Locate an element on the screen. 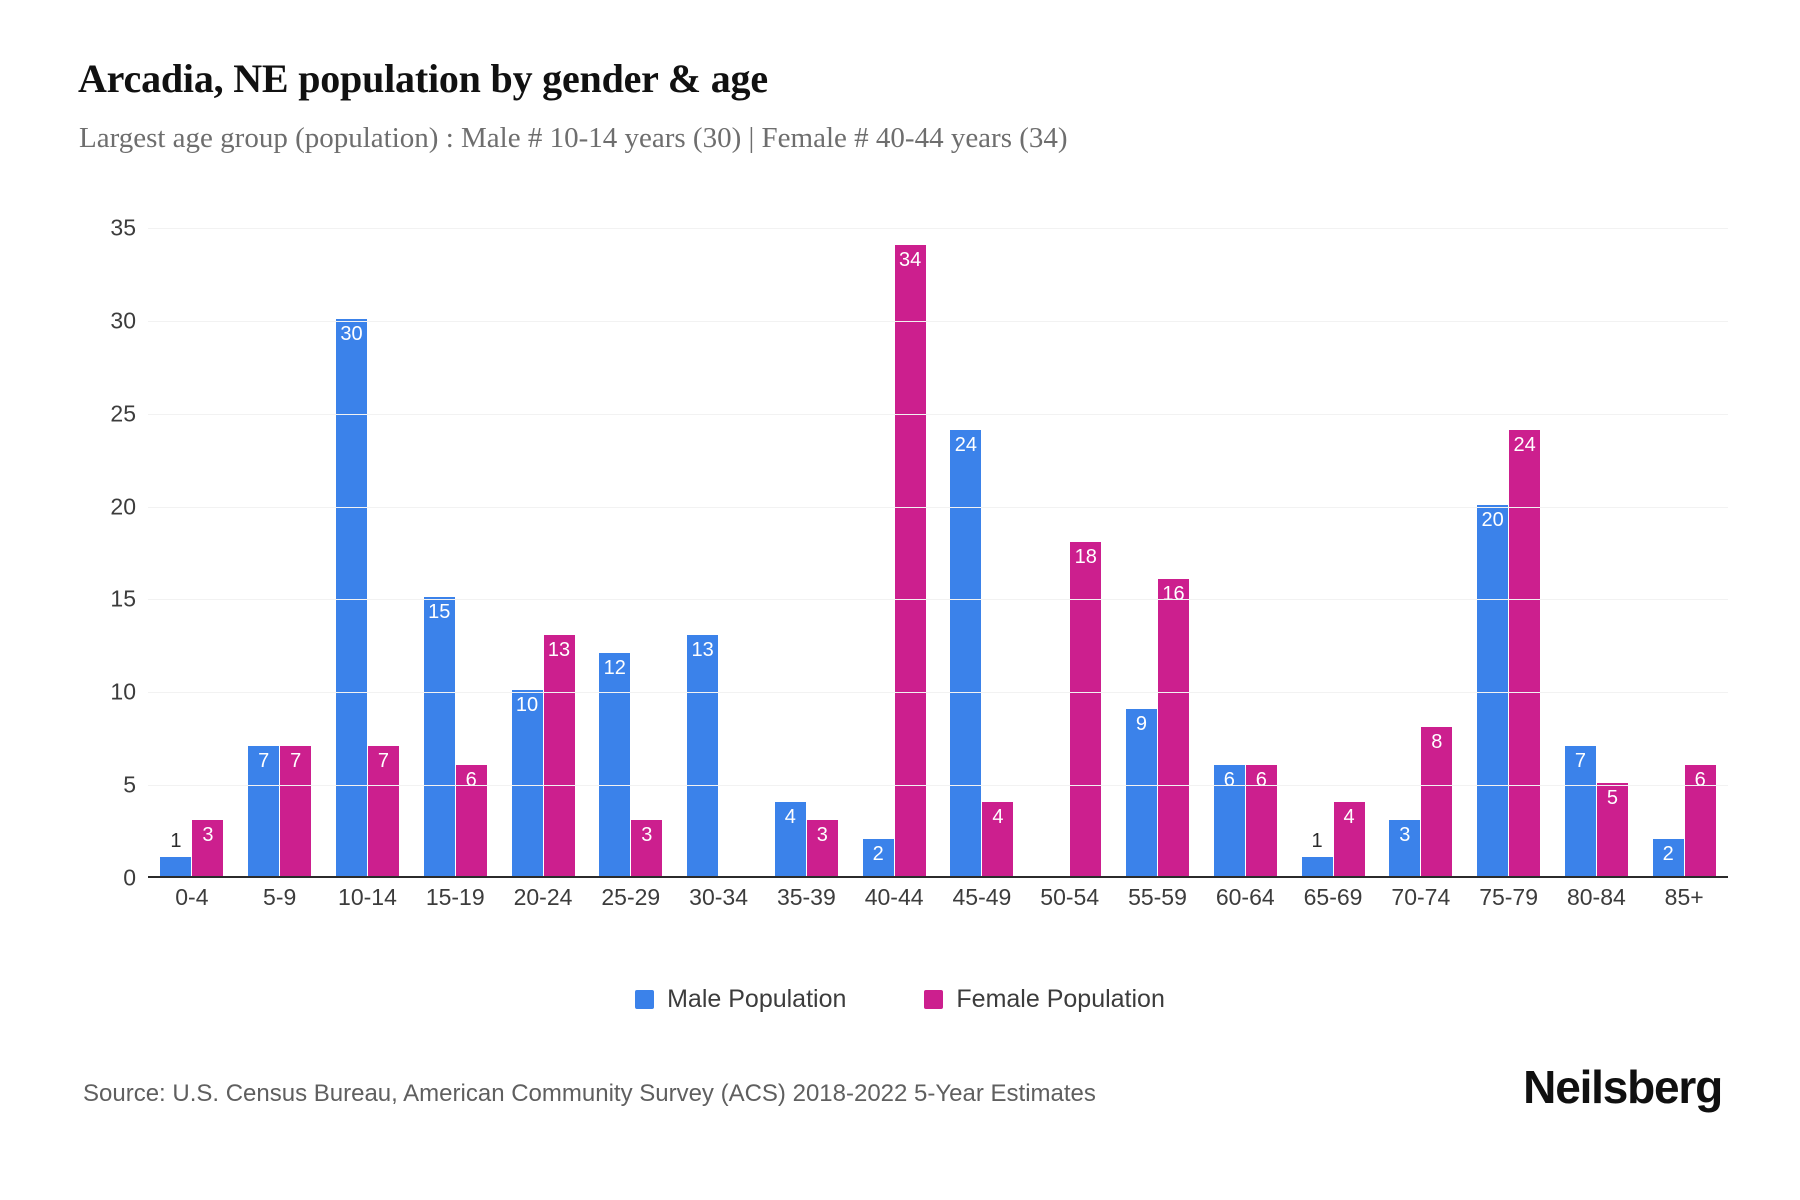 The image size is (1800, 1200). bar-male: 24 is located at coordinates (966, 653).